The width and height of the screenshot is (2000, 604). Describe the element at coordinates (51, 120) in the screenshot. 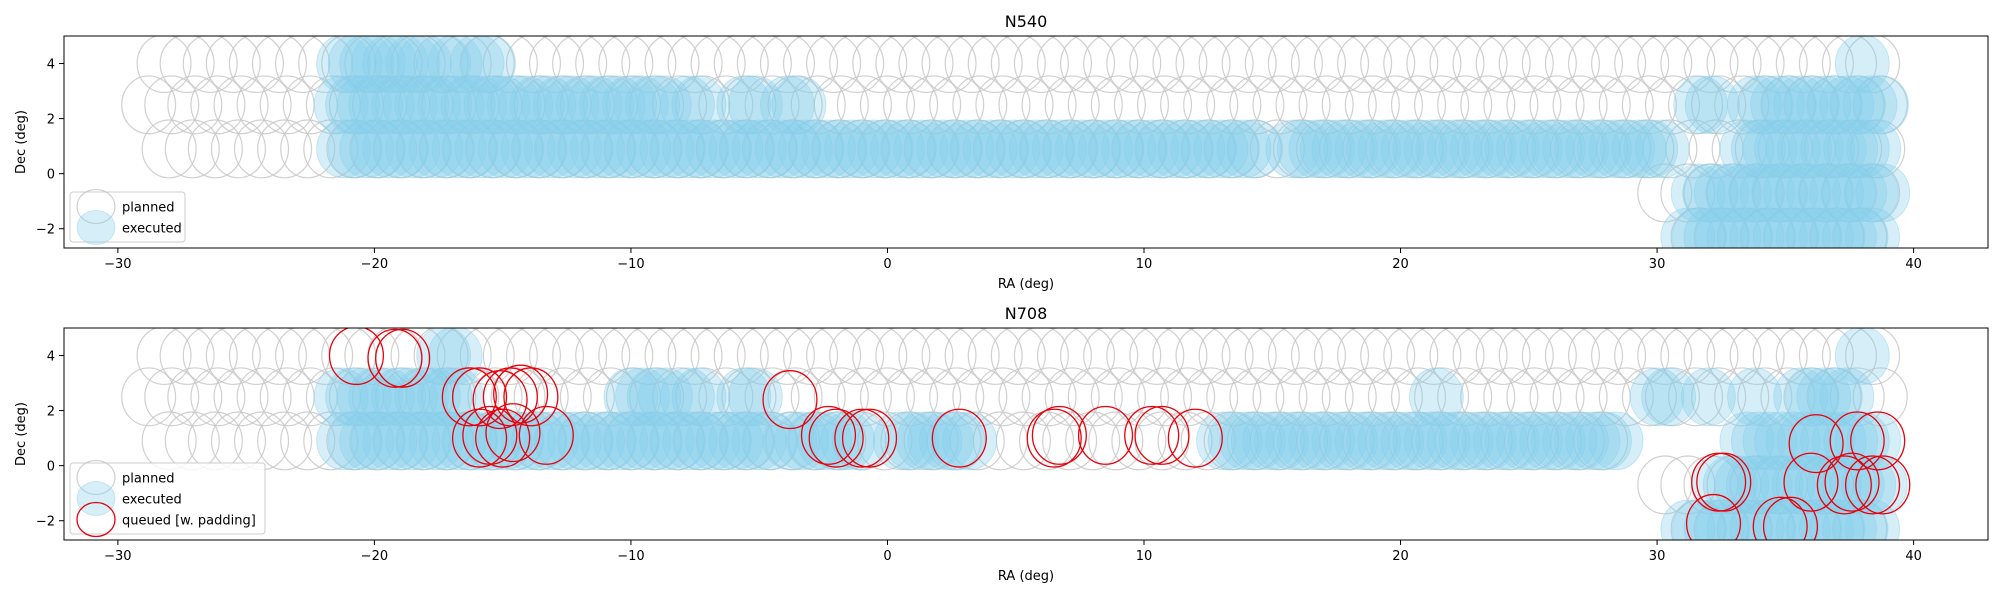

I see `y-tick-label: 2` at that location.